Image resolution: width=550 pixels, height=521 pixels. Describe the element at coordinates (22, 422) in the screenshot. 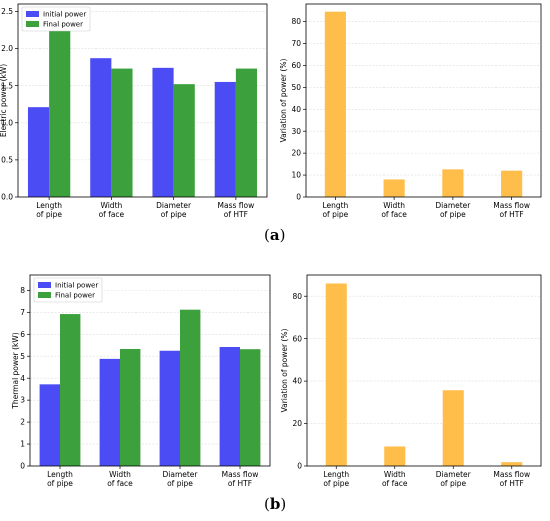

I see `y-tick-label: 2` at that location.